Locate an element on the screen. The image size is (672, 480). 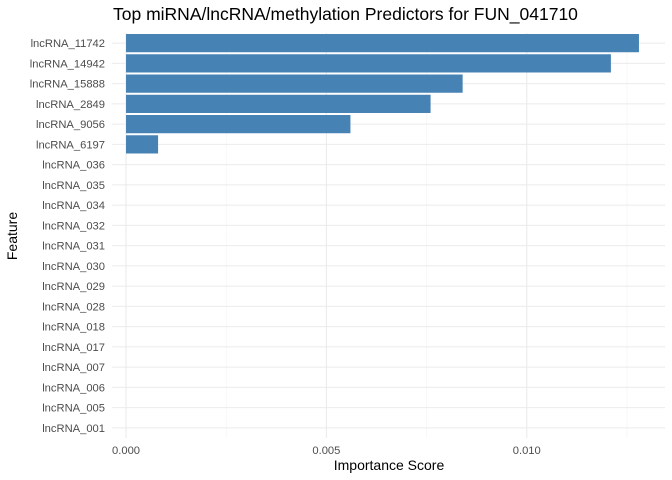
y-tick-label: lncRNA_14942 is located at coordinates (67, 64).